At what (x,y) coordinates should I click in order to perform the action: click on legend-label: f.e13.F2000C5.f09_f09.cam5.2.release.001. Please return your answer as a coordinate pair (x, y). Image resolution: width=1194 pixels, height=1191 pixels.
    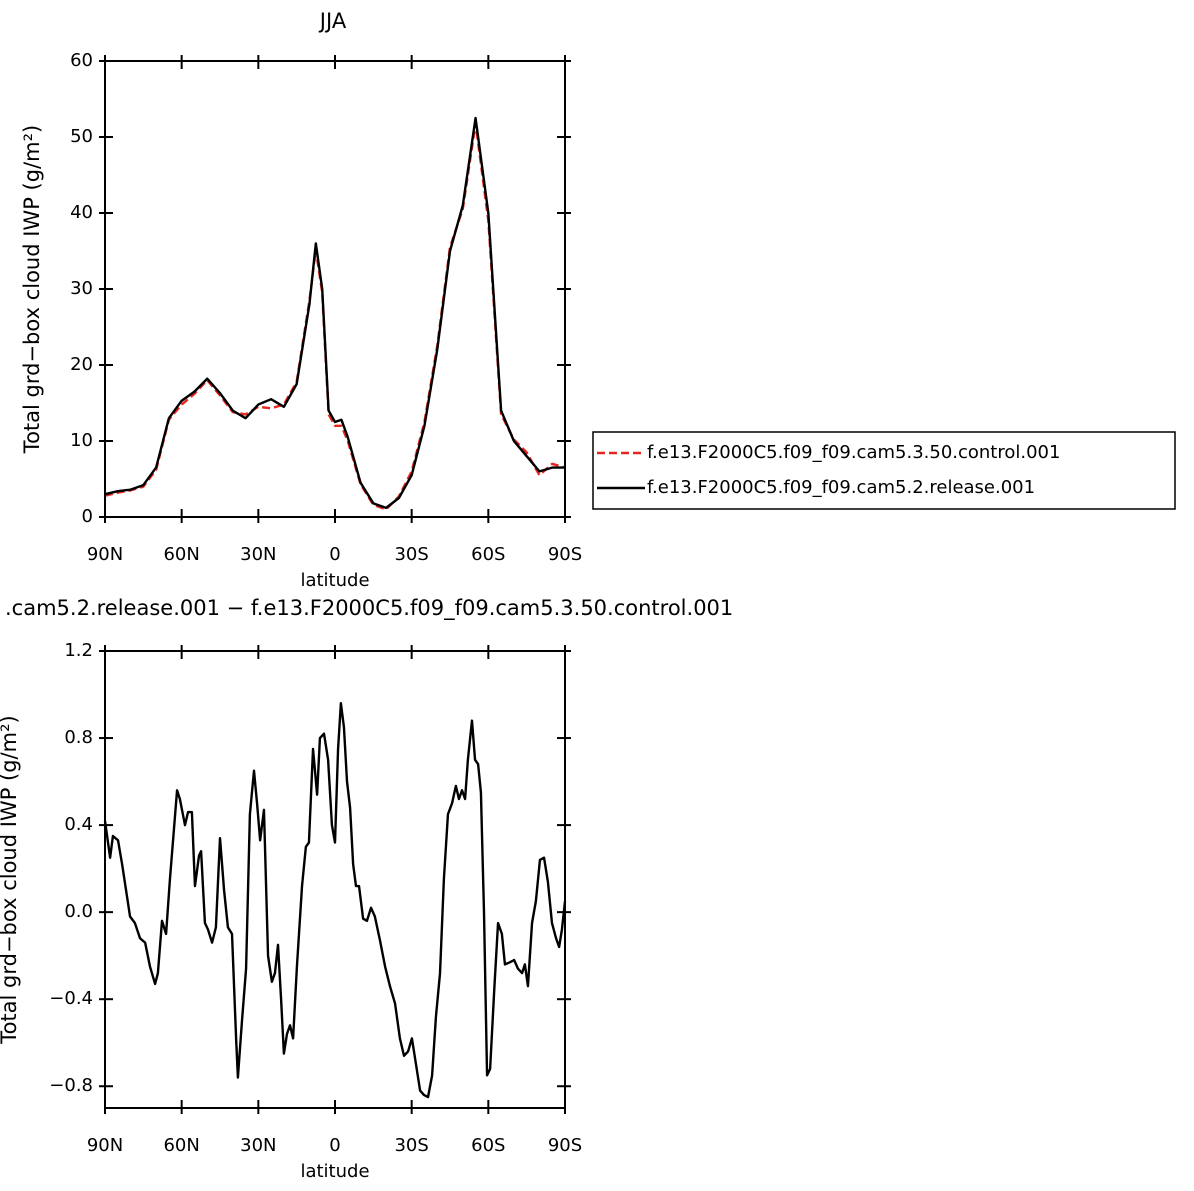
    Looking at the image, I should click on (841, 487).